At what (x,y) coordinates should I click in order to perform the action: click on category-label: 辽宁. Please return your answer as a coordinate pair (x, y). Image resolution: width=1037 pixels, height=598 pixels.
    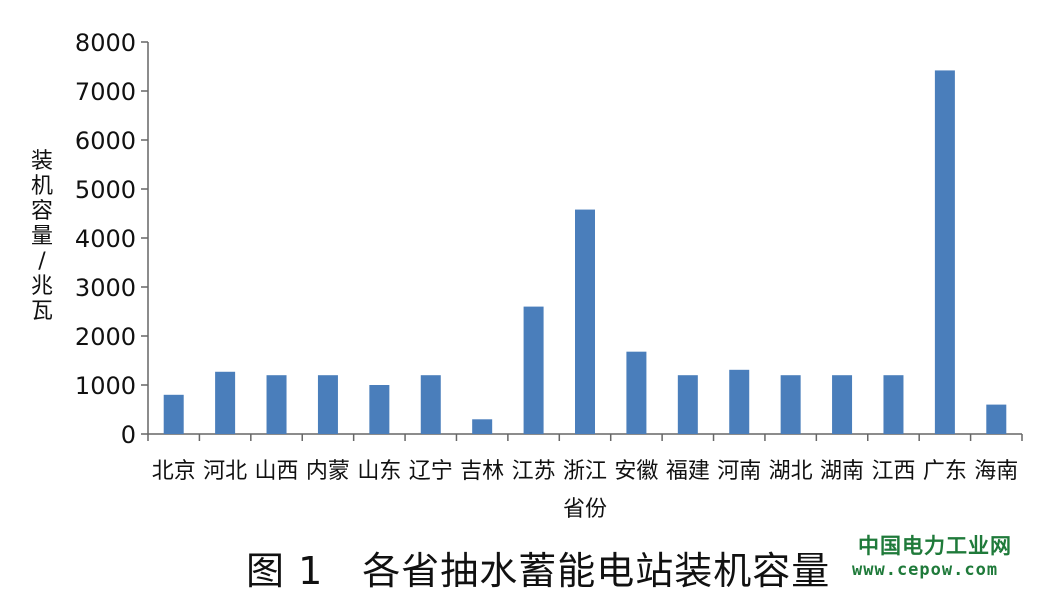
    Looking at the image, I should click on (431, 471).